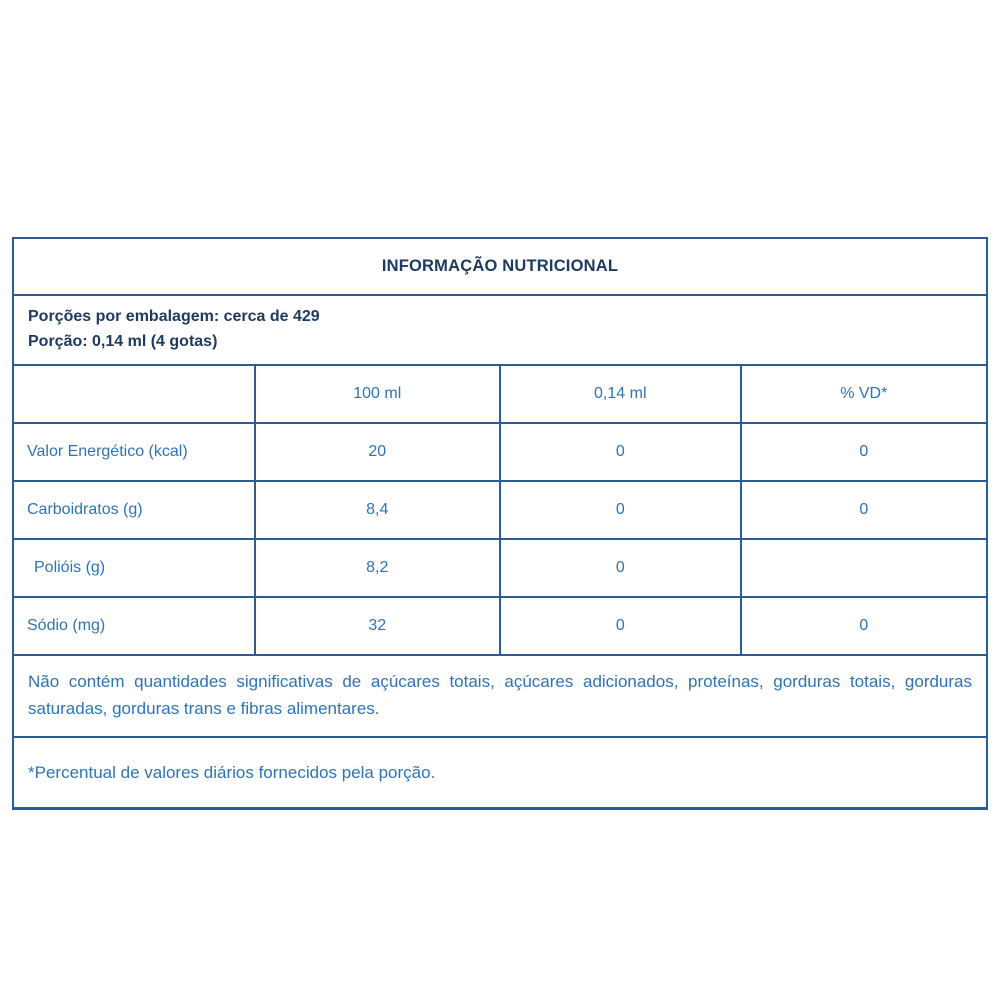 The image size is (1000, 1000). I want to click on table-row-energy: Valor Energético (kcal) 20 0 0, so click(500, 452).